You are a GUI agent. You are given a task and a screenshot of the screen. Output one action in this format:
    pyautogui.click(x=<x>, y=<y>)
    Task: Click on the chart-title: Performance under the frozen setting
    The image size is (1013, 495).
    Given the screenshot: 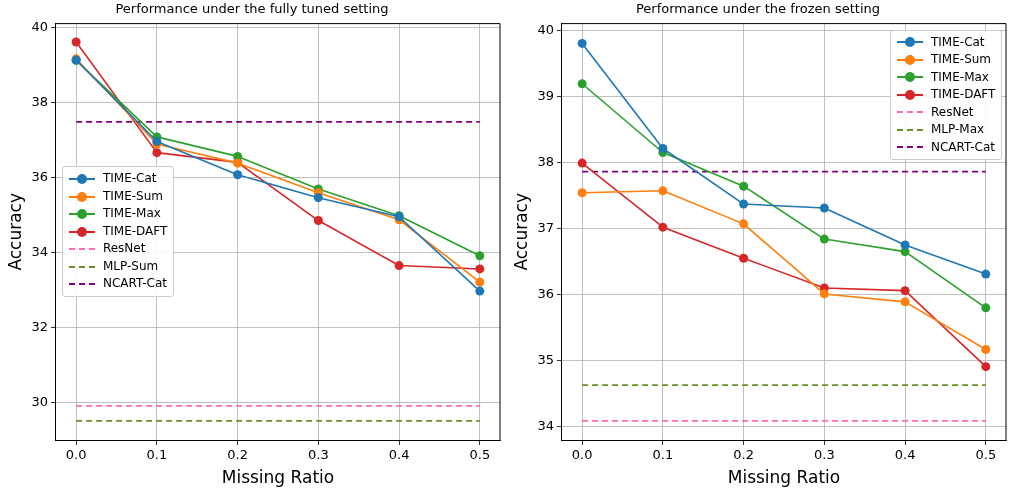 What is the action you would take?
    pyautogui.click(x=758, y=9)
    